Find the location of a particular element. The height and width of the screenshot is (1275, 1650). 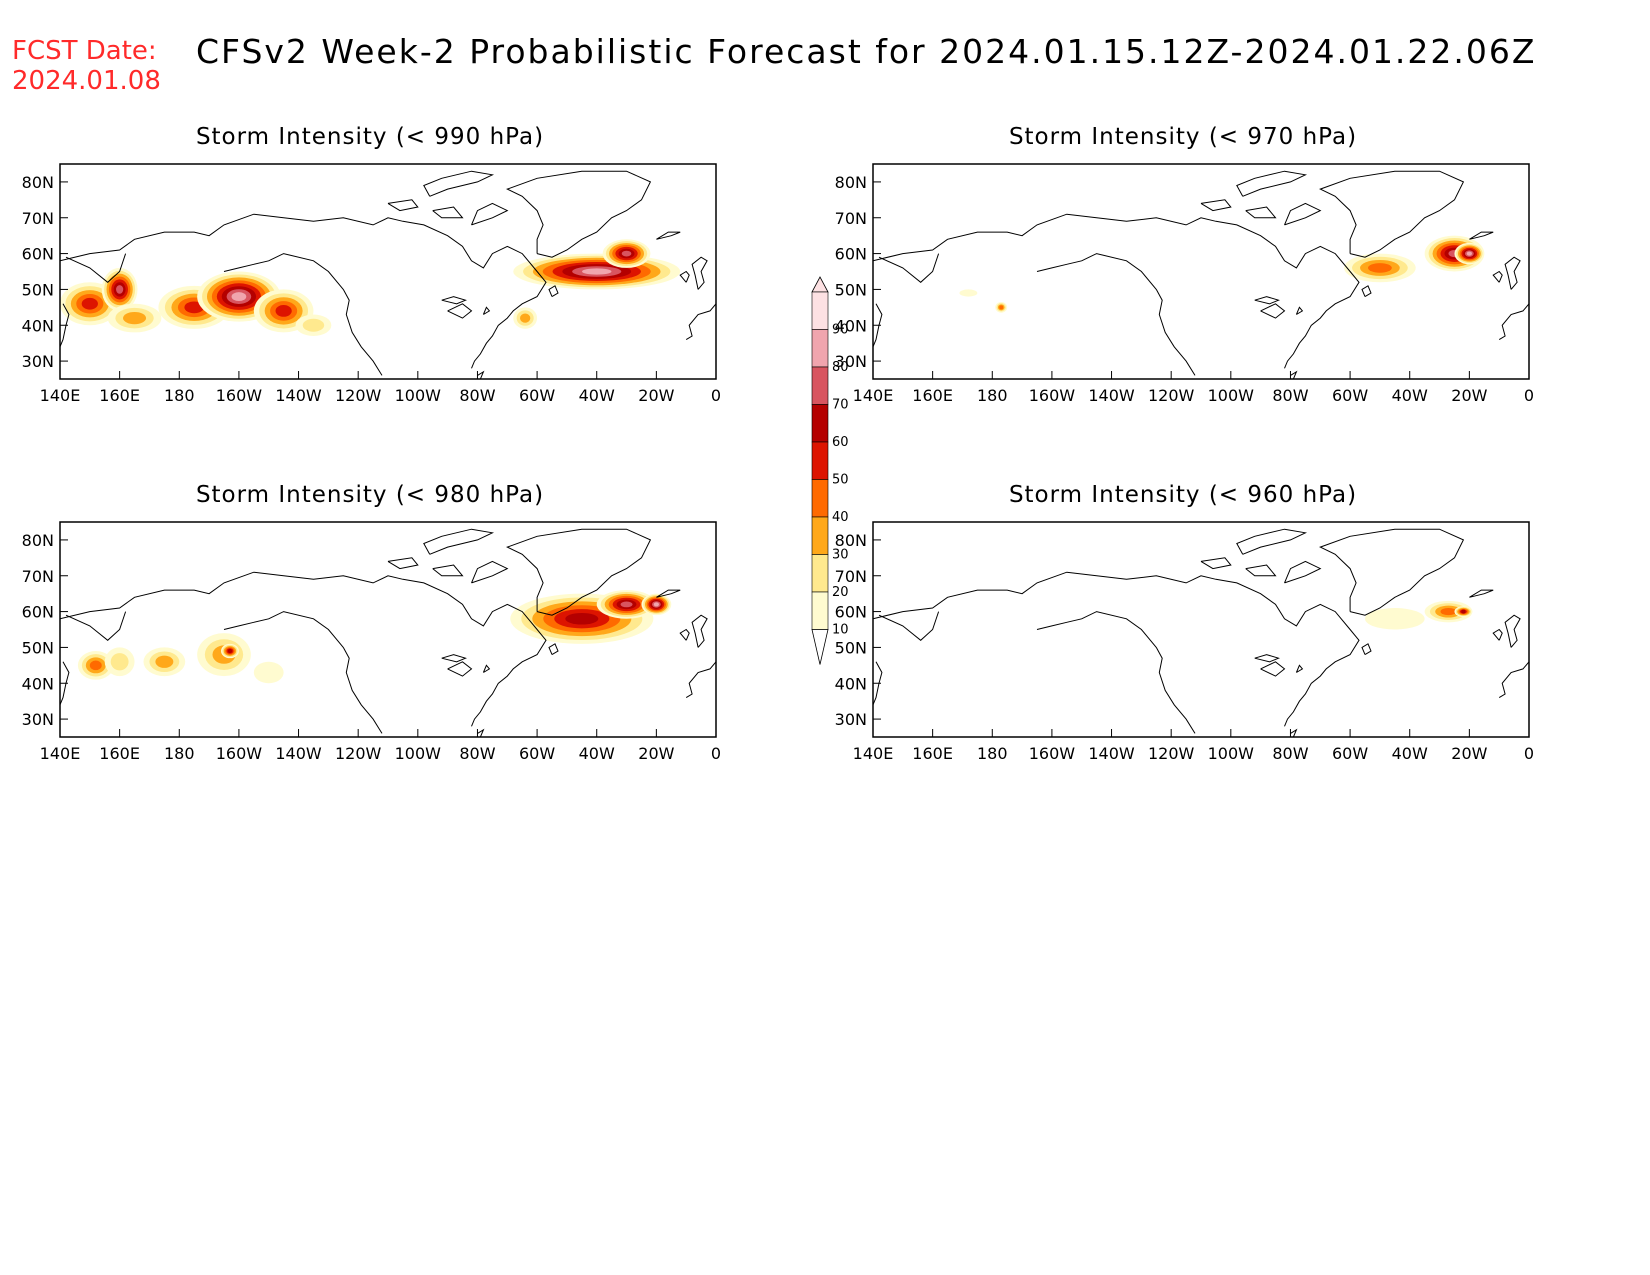

colorbar-label: 80 is located at coordinates (840, 367).